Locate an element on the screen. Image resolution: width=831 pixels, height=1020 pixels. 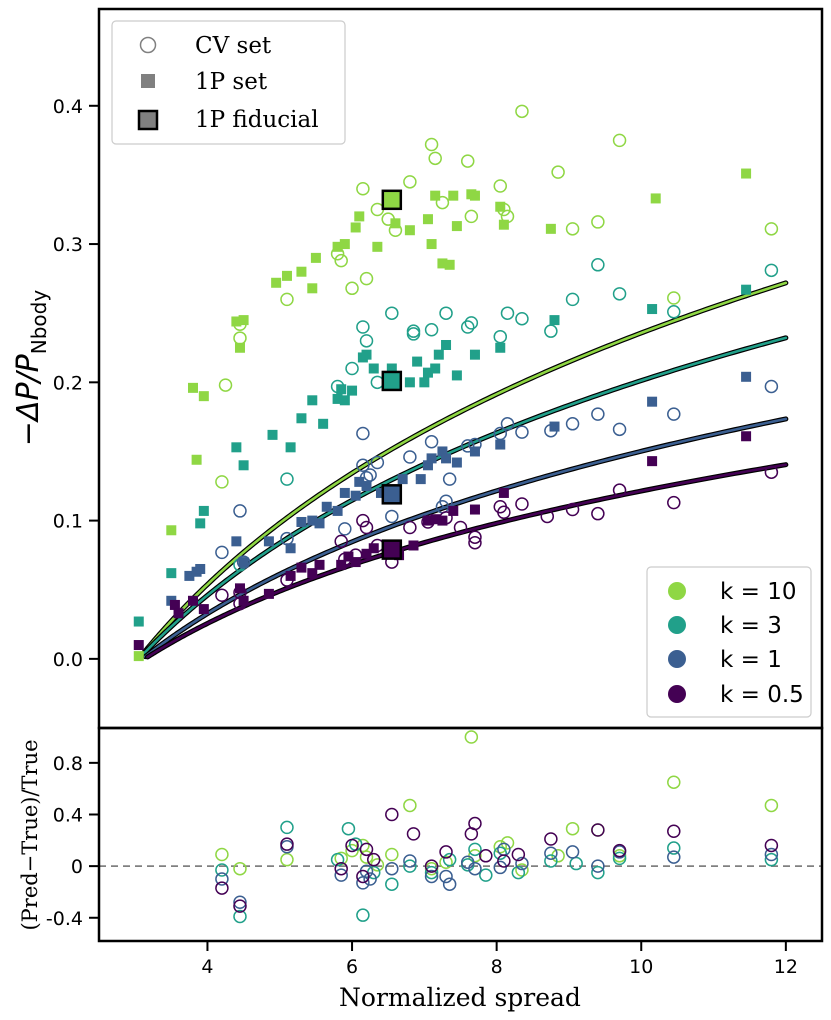
legend-outlined-square-marker is located at coordinates (148, 120).